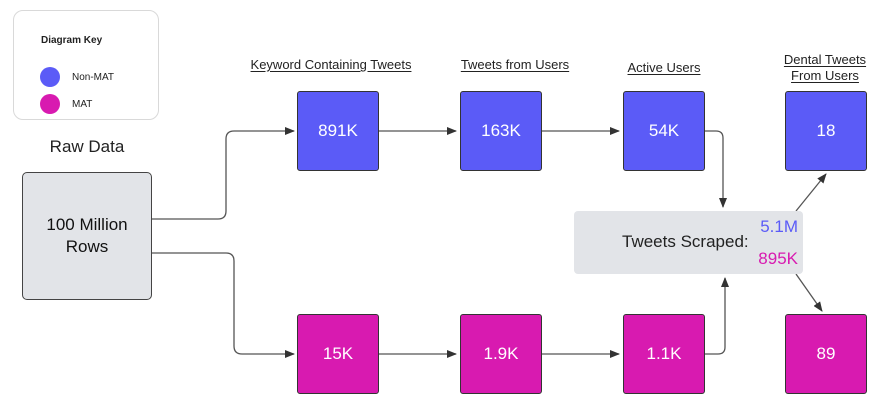 This screenshot has width=888, height=417. What do you see at coordinates (664, 131) in the screenshot?
I see `node-active-non-mat: 54K` at bounding box center [664, 131].